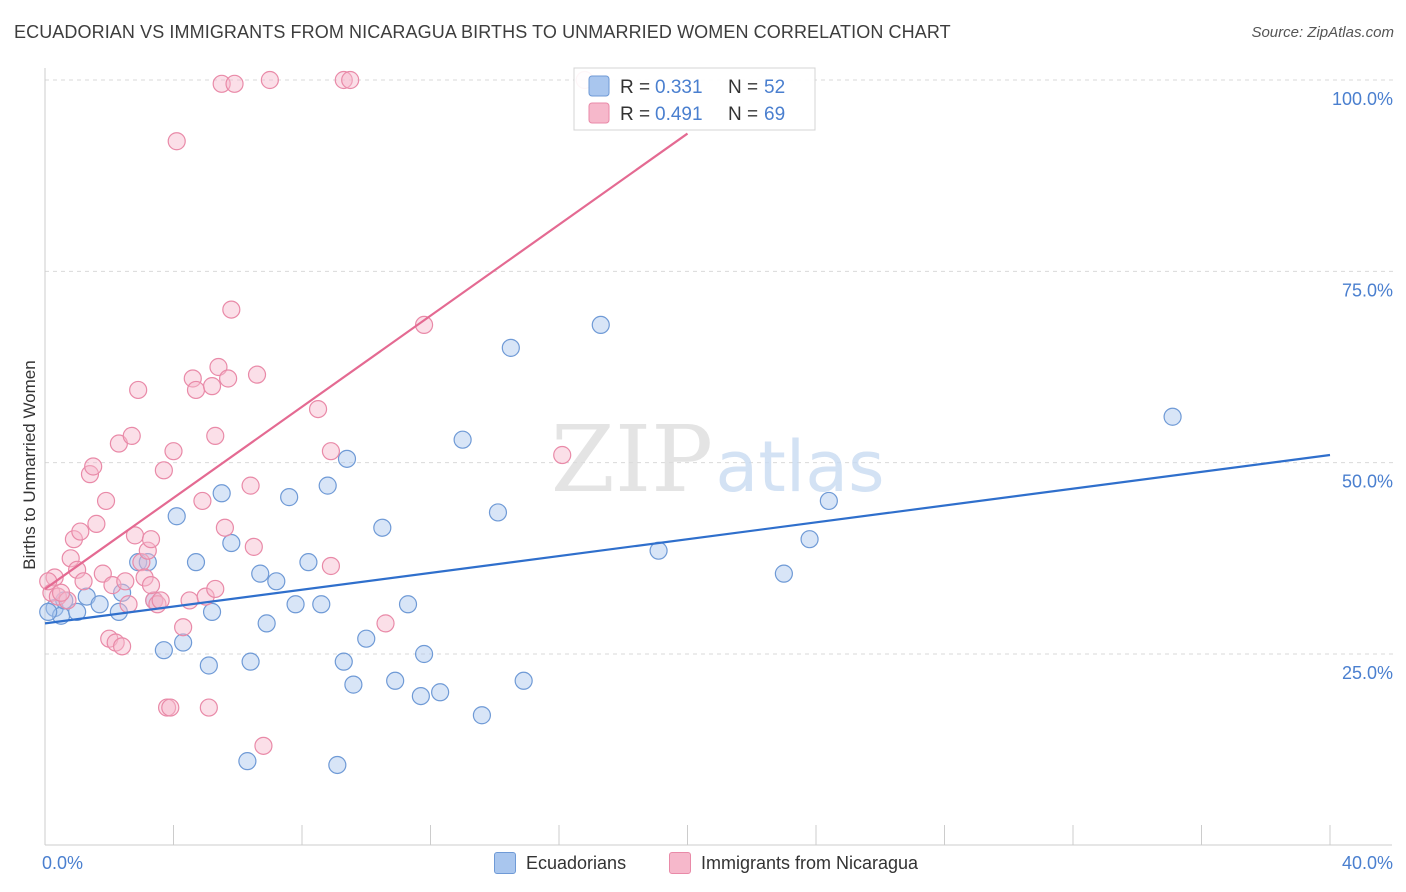  What do you see at coordinates (1367, 290) in the screenshot?
I see `y-tick-label: 75.0%` at bounding box center [1367, 290].